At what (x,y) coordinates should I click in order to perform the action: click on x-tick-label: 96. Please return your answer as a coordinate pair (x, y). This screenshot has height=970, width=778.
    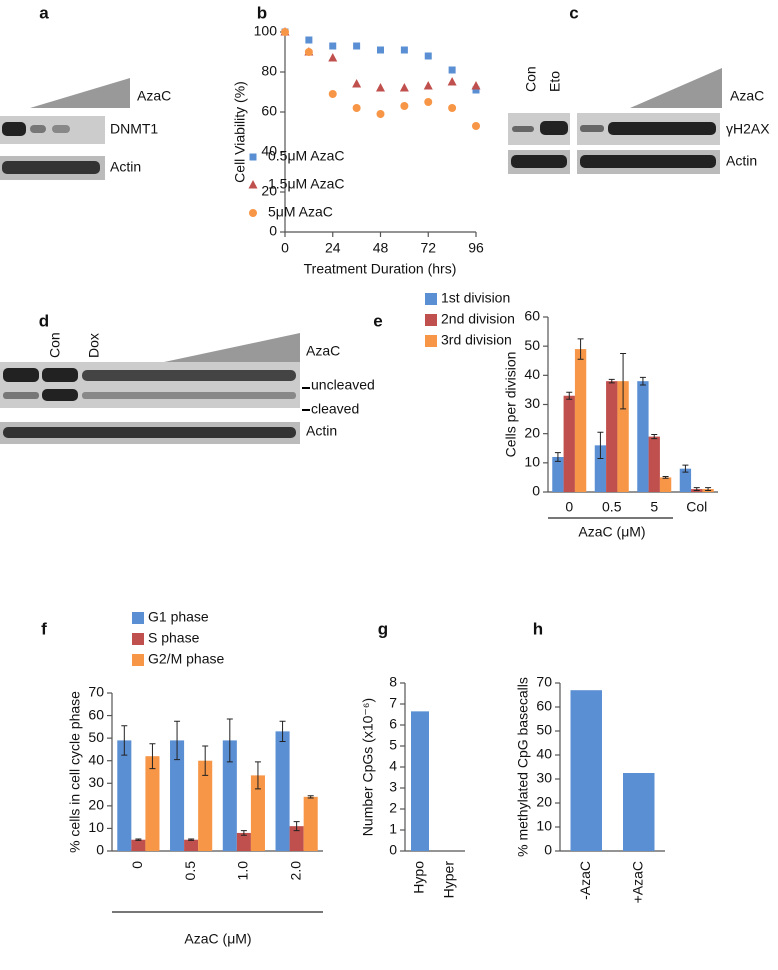
    Looking at the image, I should click on (476, 248).